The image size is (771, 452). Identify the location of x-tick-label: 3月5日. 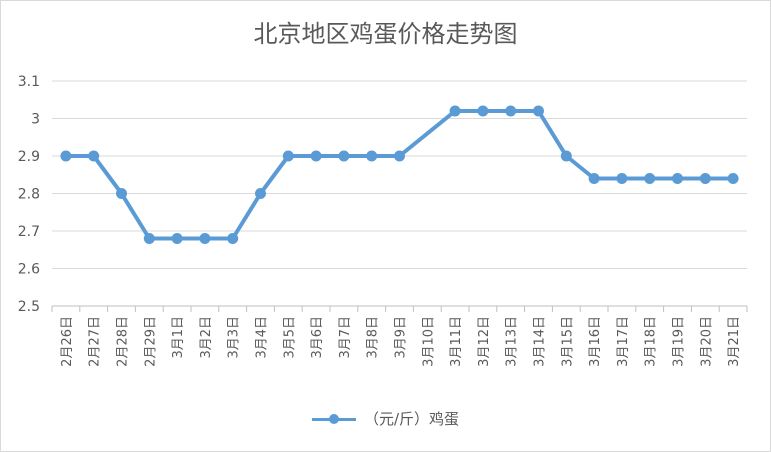
(289, 337).